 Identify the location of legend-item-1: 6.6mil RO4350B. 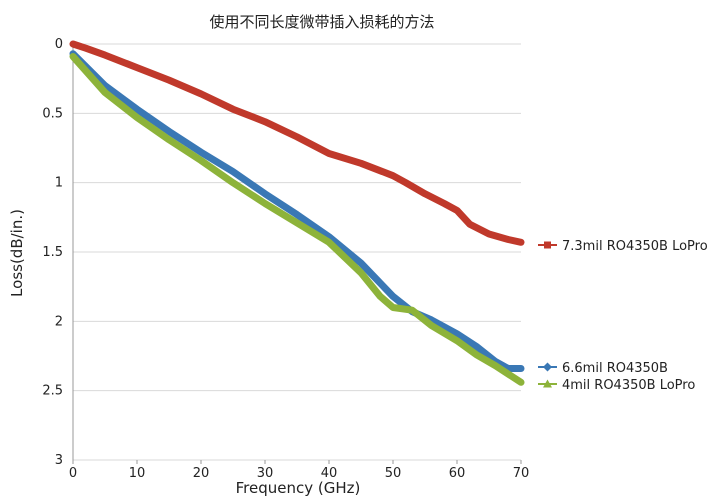
(603, 368).